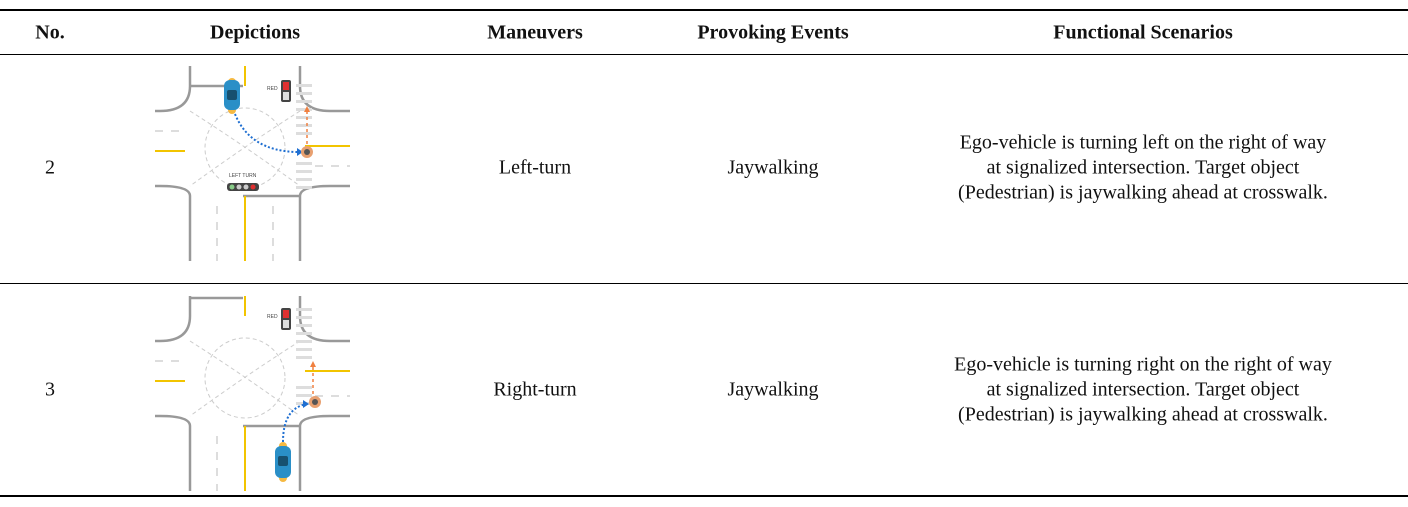 This screenshot has width=1408, height=507. I want to click on header-rule, so click(704, 54).